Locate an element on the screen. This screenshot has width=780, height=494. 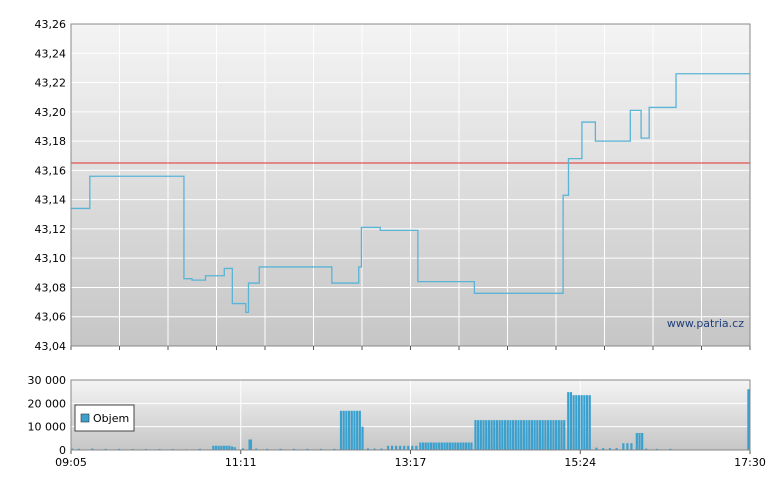
volume-y-ticks: 30 000 20 000 10 000 0 is located at coordinates (47, 415).